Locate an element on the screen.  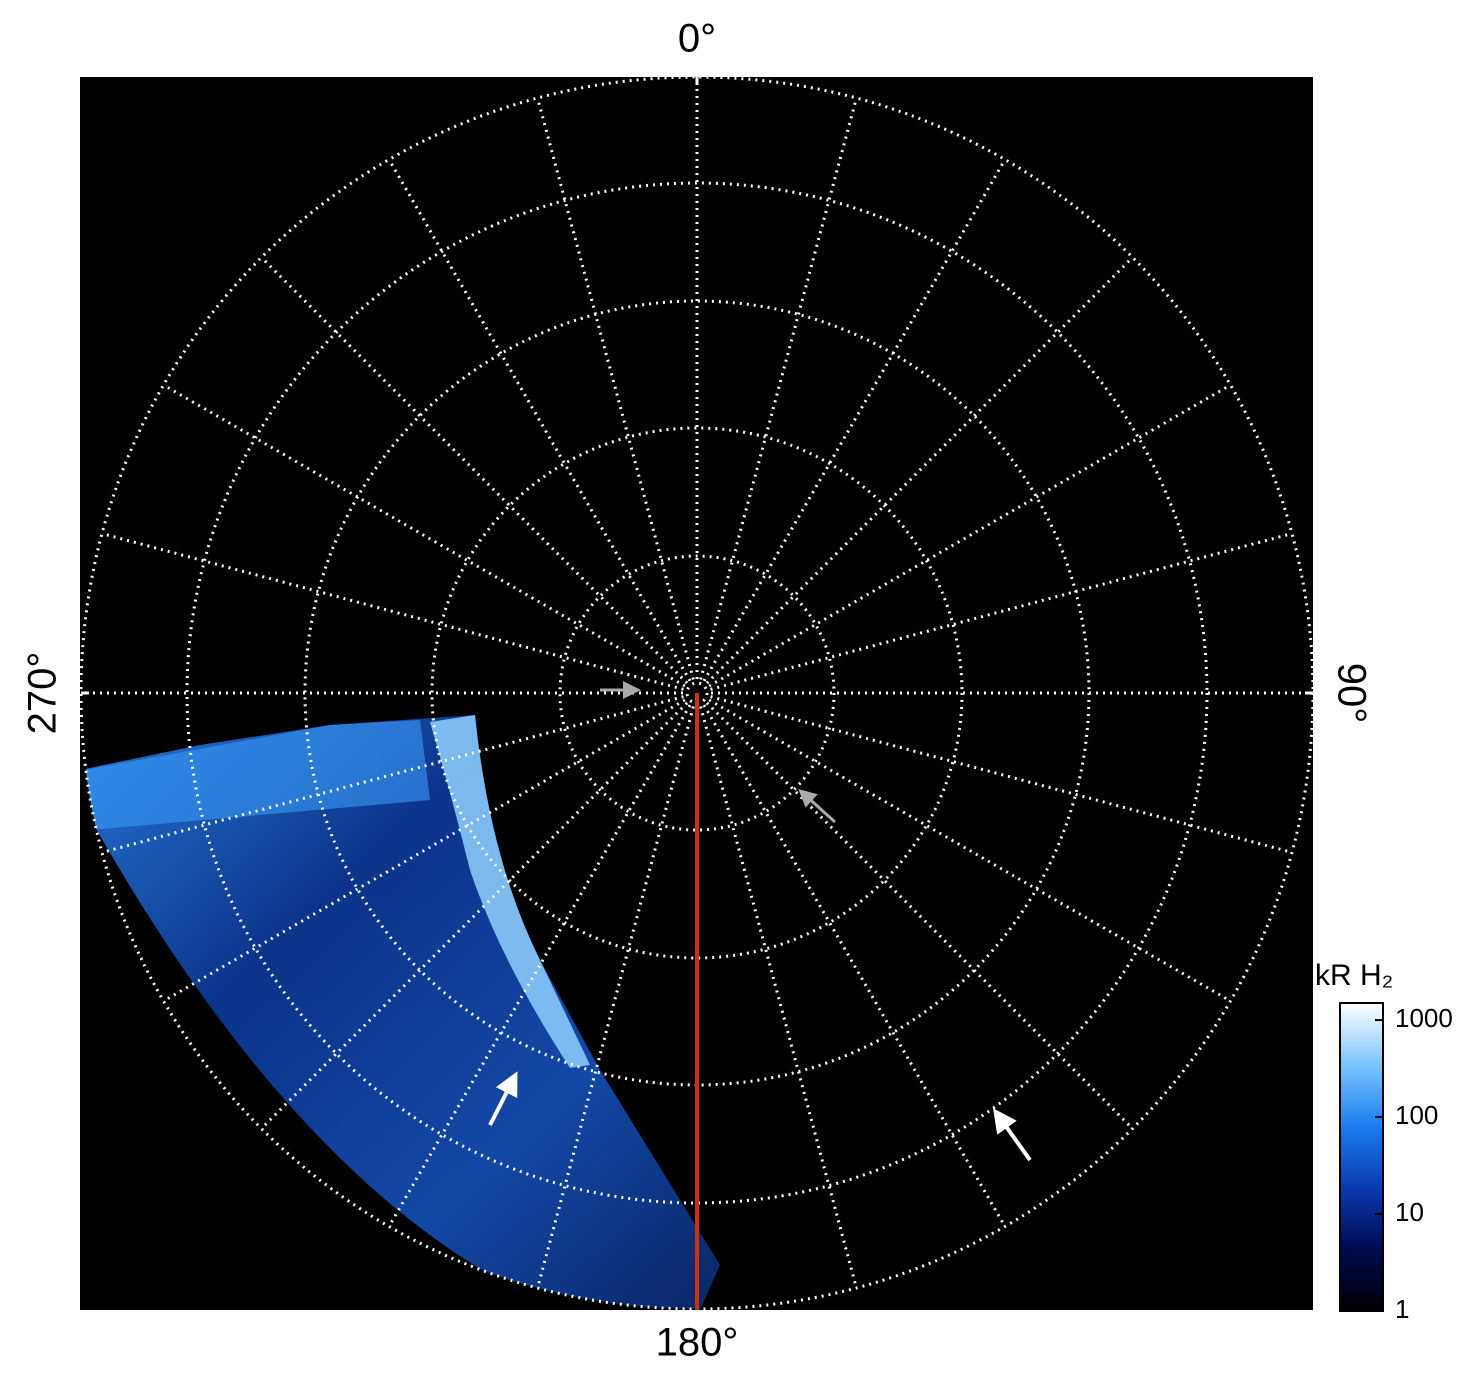
angle-label: 270° is located at coordinates (43, 693).